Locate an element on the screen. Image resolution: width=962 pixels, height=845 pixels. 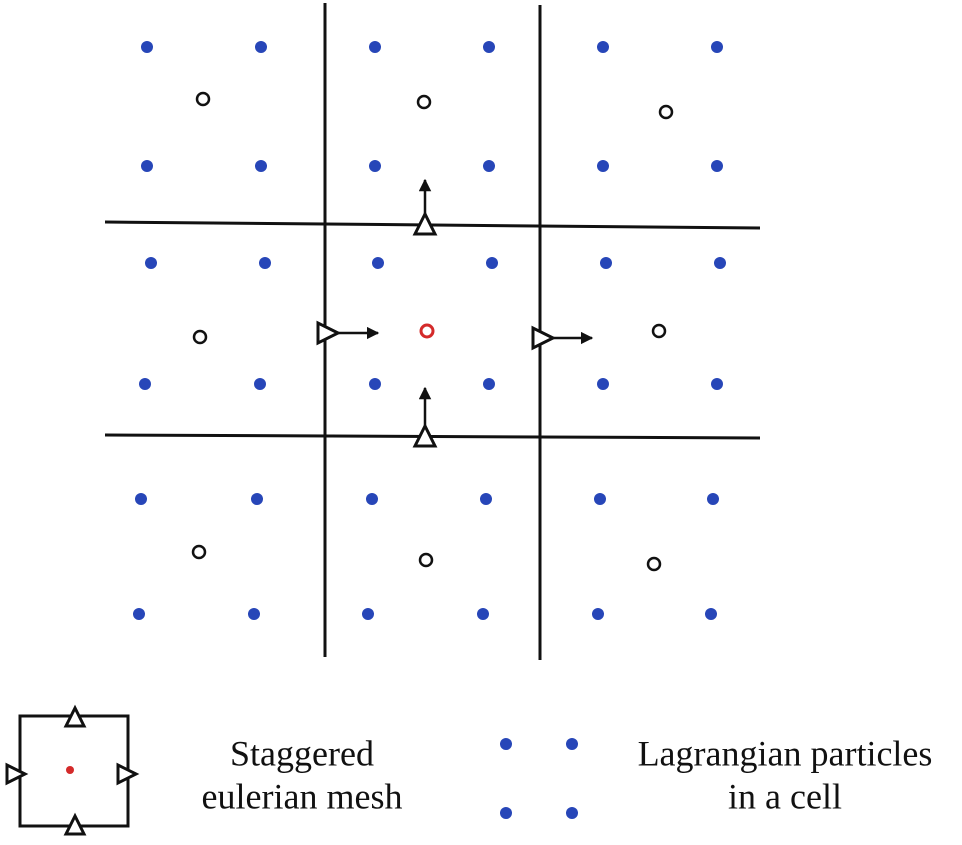
legend-cell is located at coordinates (74, 771).